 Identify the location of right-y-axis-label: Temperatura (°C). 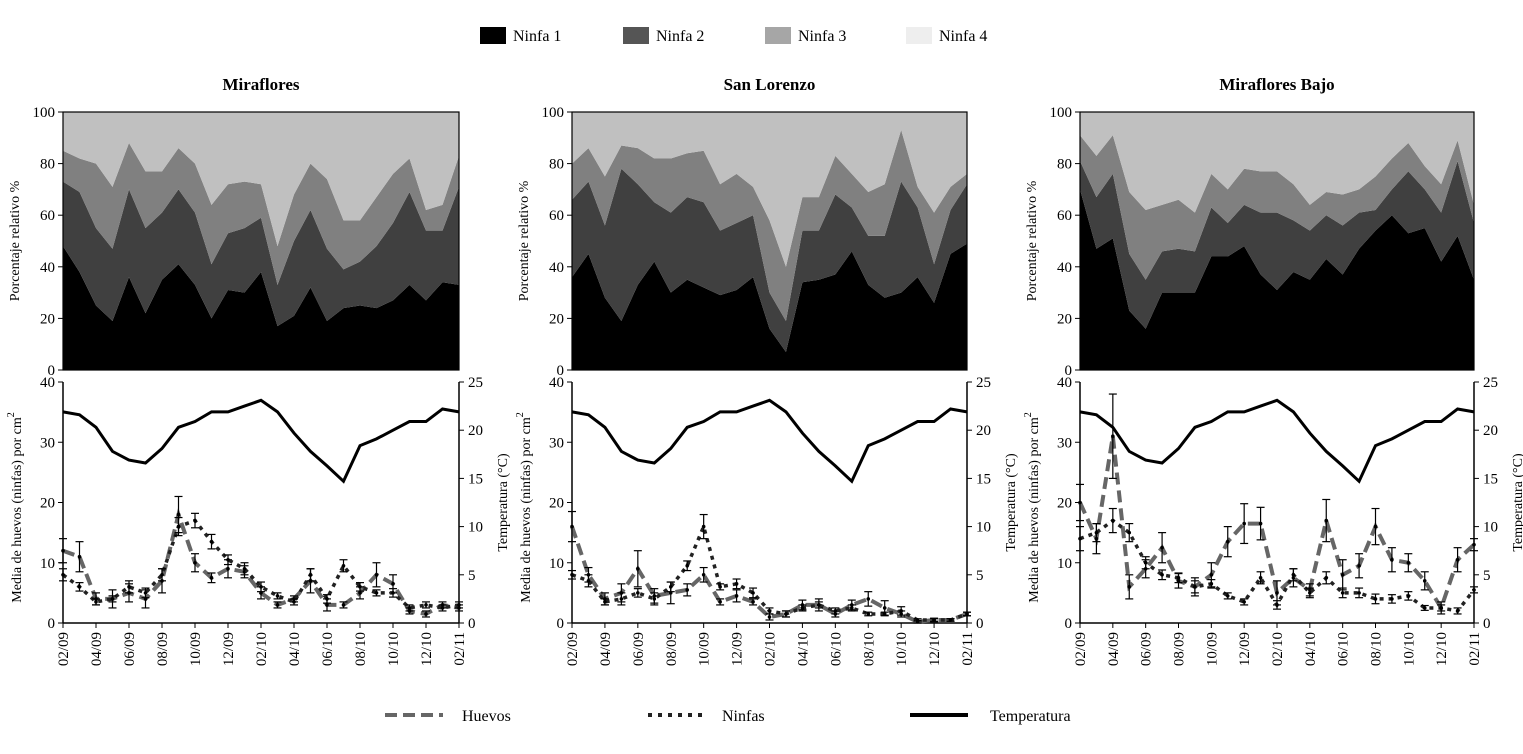
(503, 502).